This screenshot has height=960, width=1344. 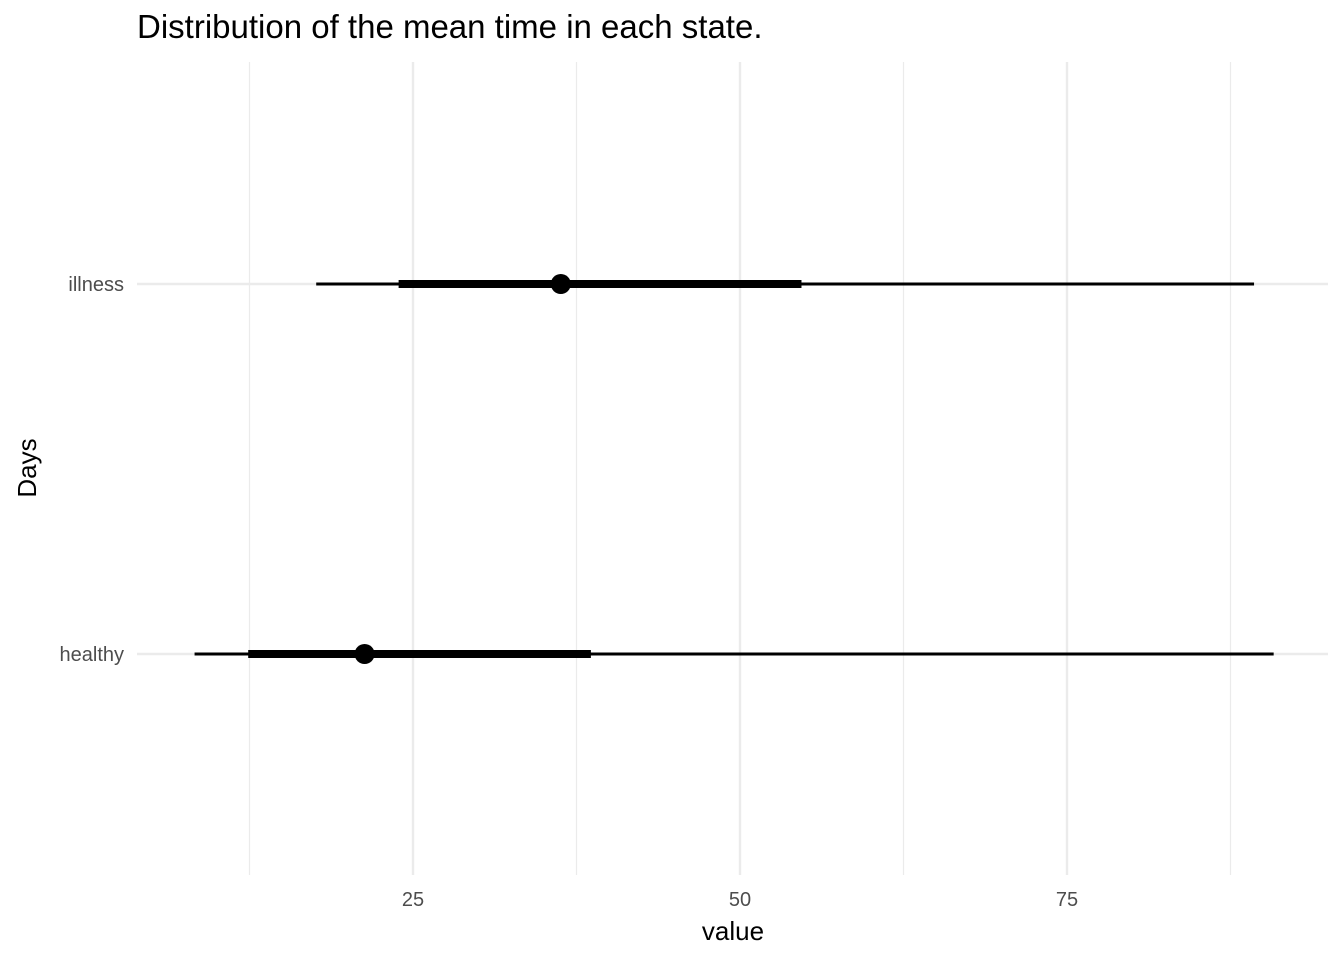 What do you see at coordinates (27, 467) in the screenshot?
I see `y-axis-title: Days` at bounding box center [27, 467].